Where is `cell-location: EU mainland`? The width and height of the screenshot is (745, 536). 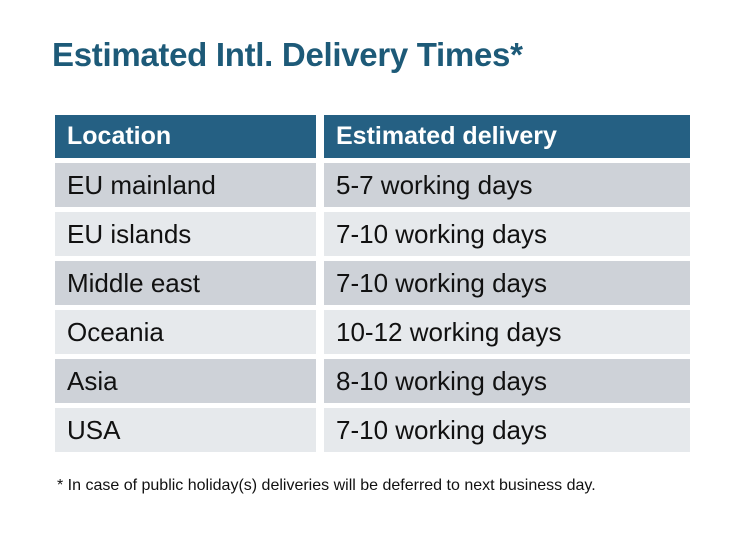
cell-location: EU mainland is located at coordinates (185, 185).